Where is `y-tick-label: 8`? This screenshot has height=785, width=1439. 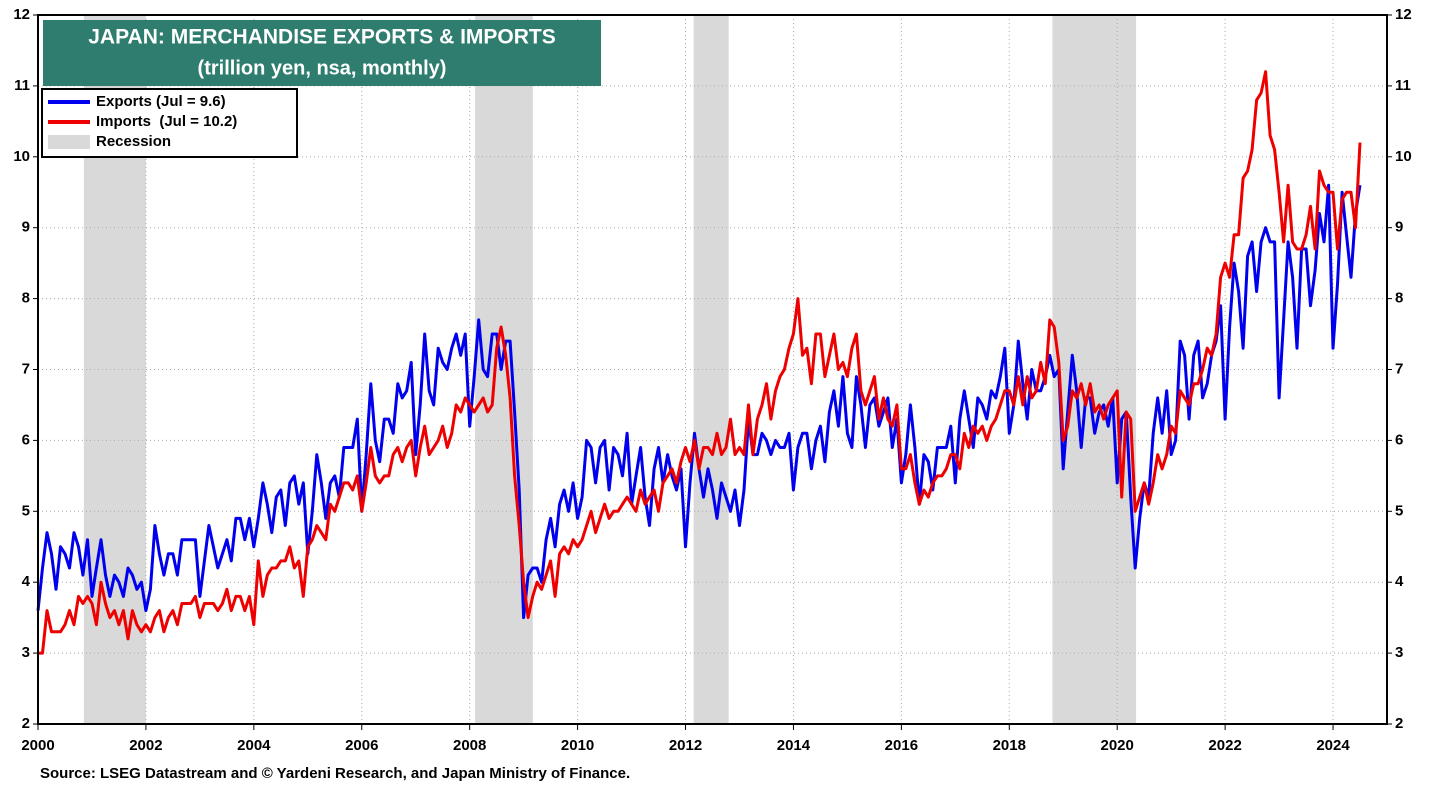 y-tick-label: 8 is located at coordinates (26, 298).